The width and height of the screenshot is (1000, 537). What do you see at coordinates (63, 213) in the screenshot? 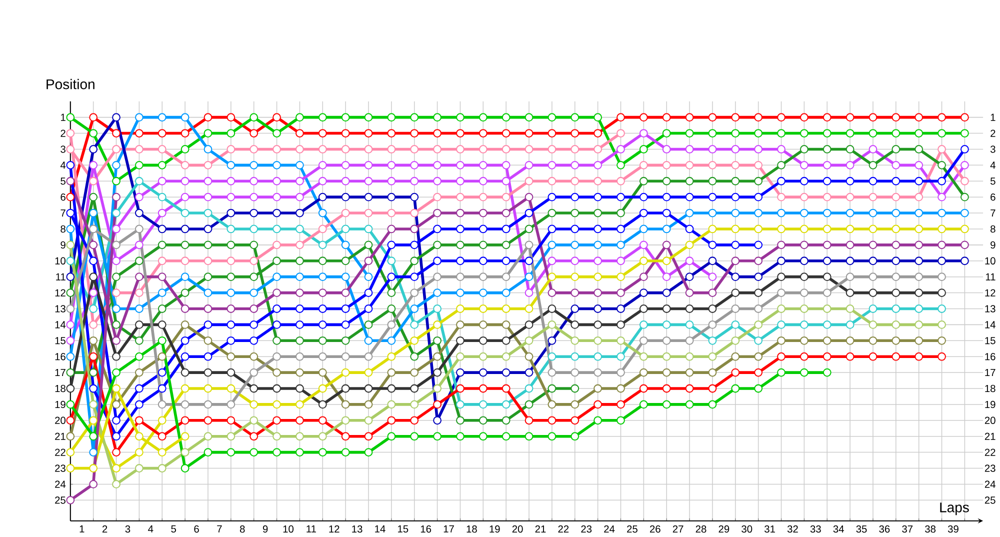
I see `y-tick-label: 7` at bounding box center [63, 213].